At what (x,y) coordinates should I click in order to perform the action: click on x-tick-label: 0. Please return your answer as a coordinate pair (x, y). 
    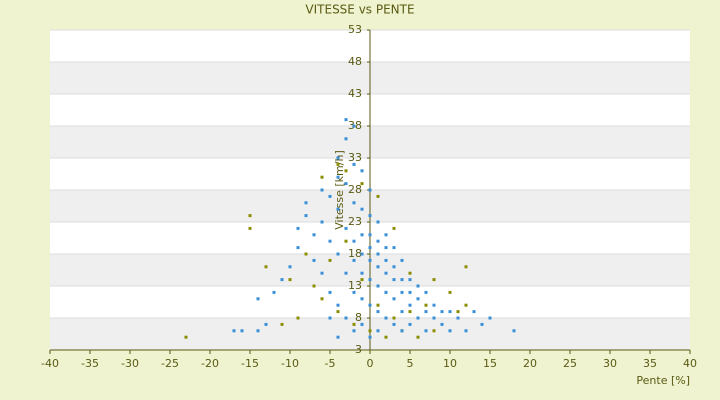
    Looking at the image, I should click on (370, 363).